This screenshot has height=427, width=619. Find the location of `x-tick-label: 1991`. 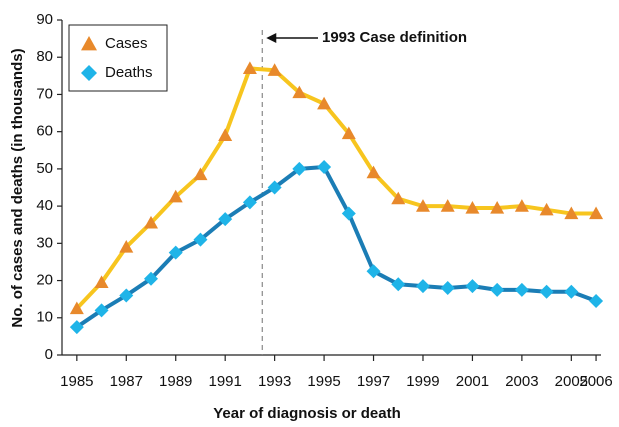

x-tick-label: 1991 is located at coordinates (224, 381).